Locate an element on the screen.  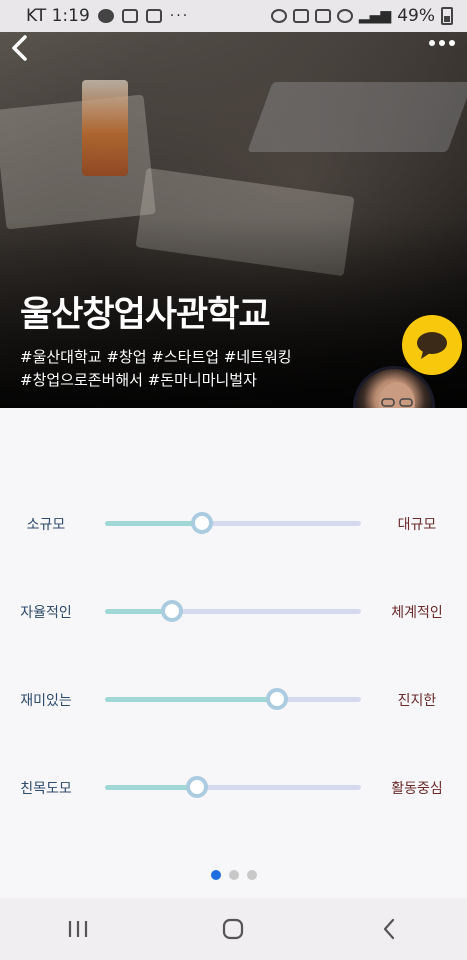
carrier-time: KT 1:19 is located at coordinates (58, 16).